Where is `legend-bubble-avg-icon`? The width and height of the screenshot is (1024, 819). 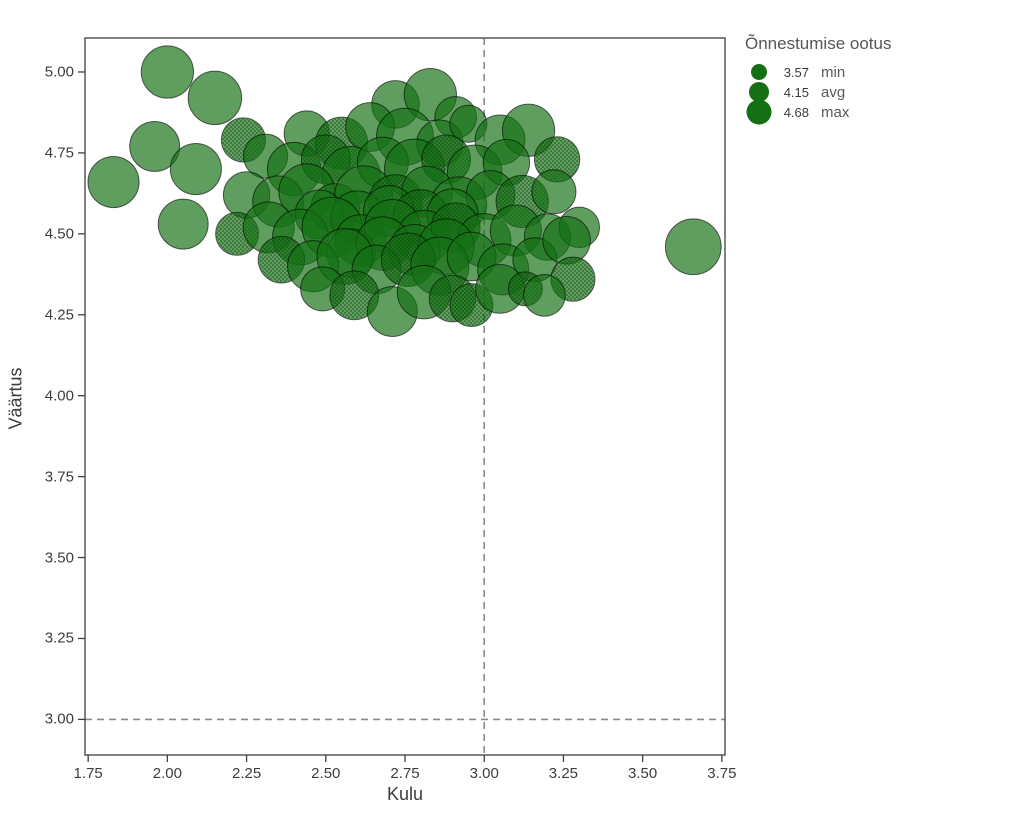
legend-bubble-avg-icon is located at coordinates (759, 92).